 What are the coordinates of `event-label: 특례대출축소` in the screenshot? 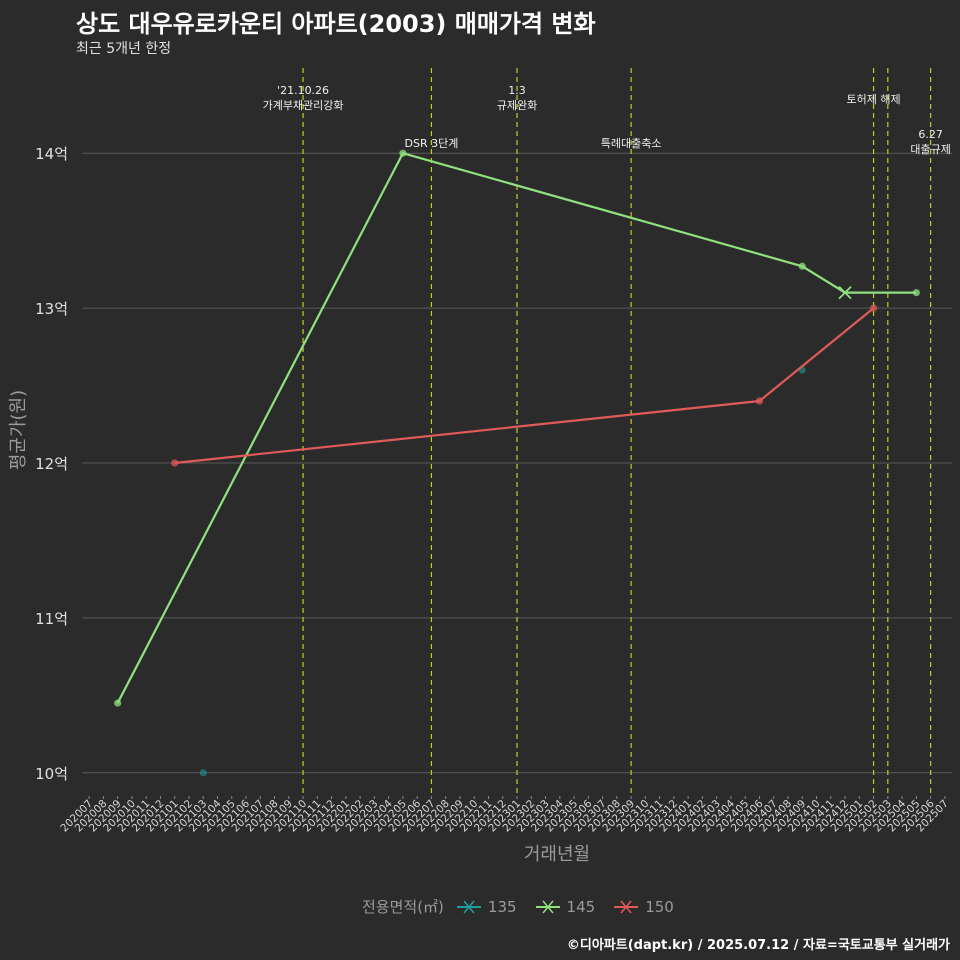 It's located at (631, 143).